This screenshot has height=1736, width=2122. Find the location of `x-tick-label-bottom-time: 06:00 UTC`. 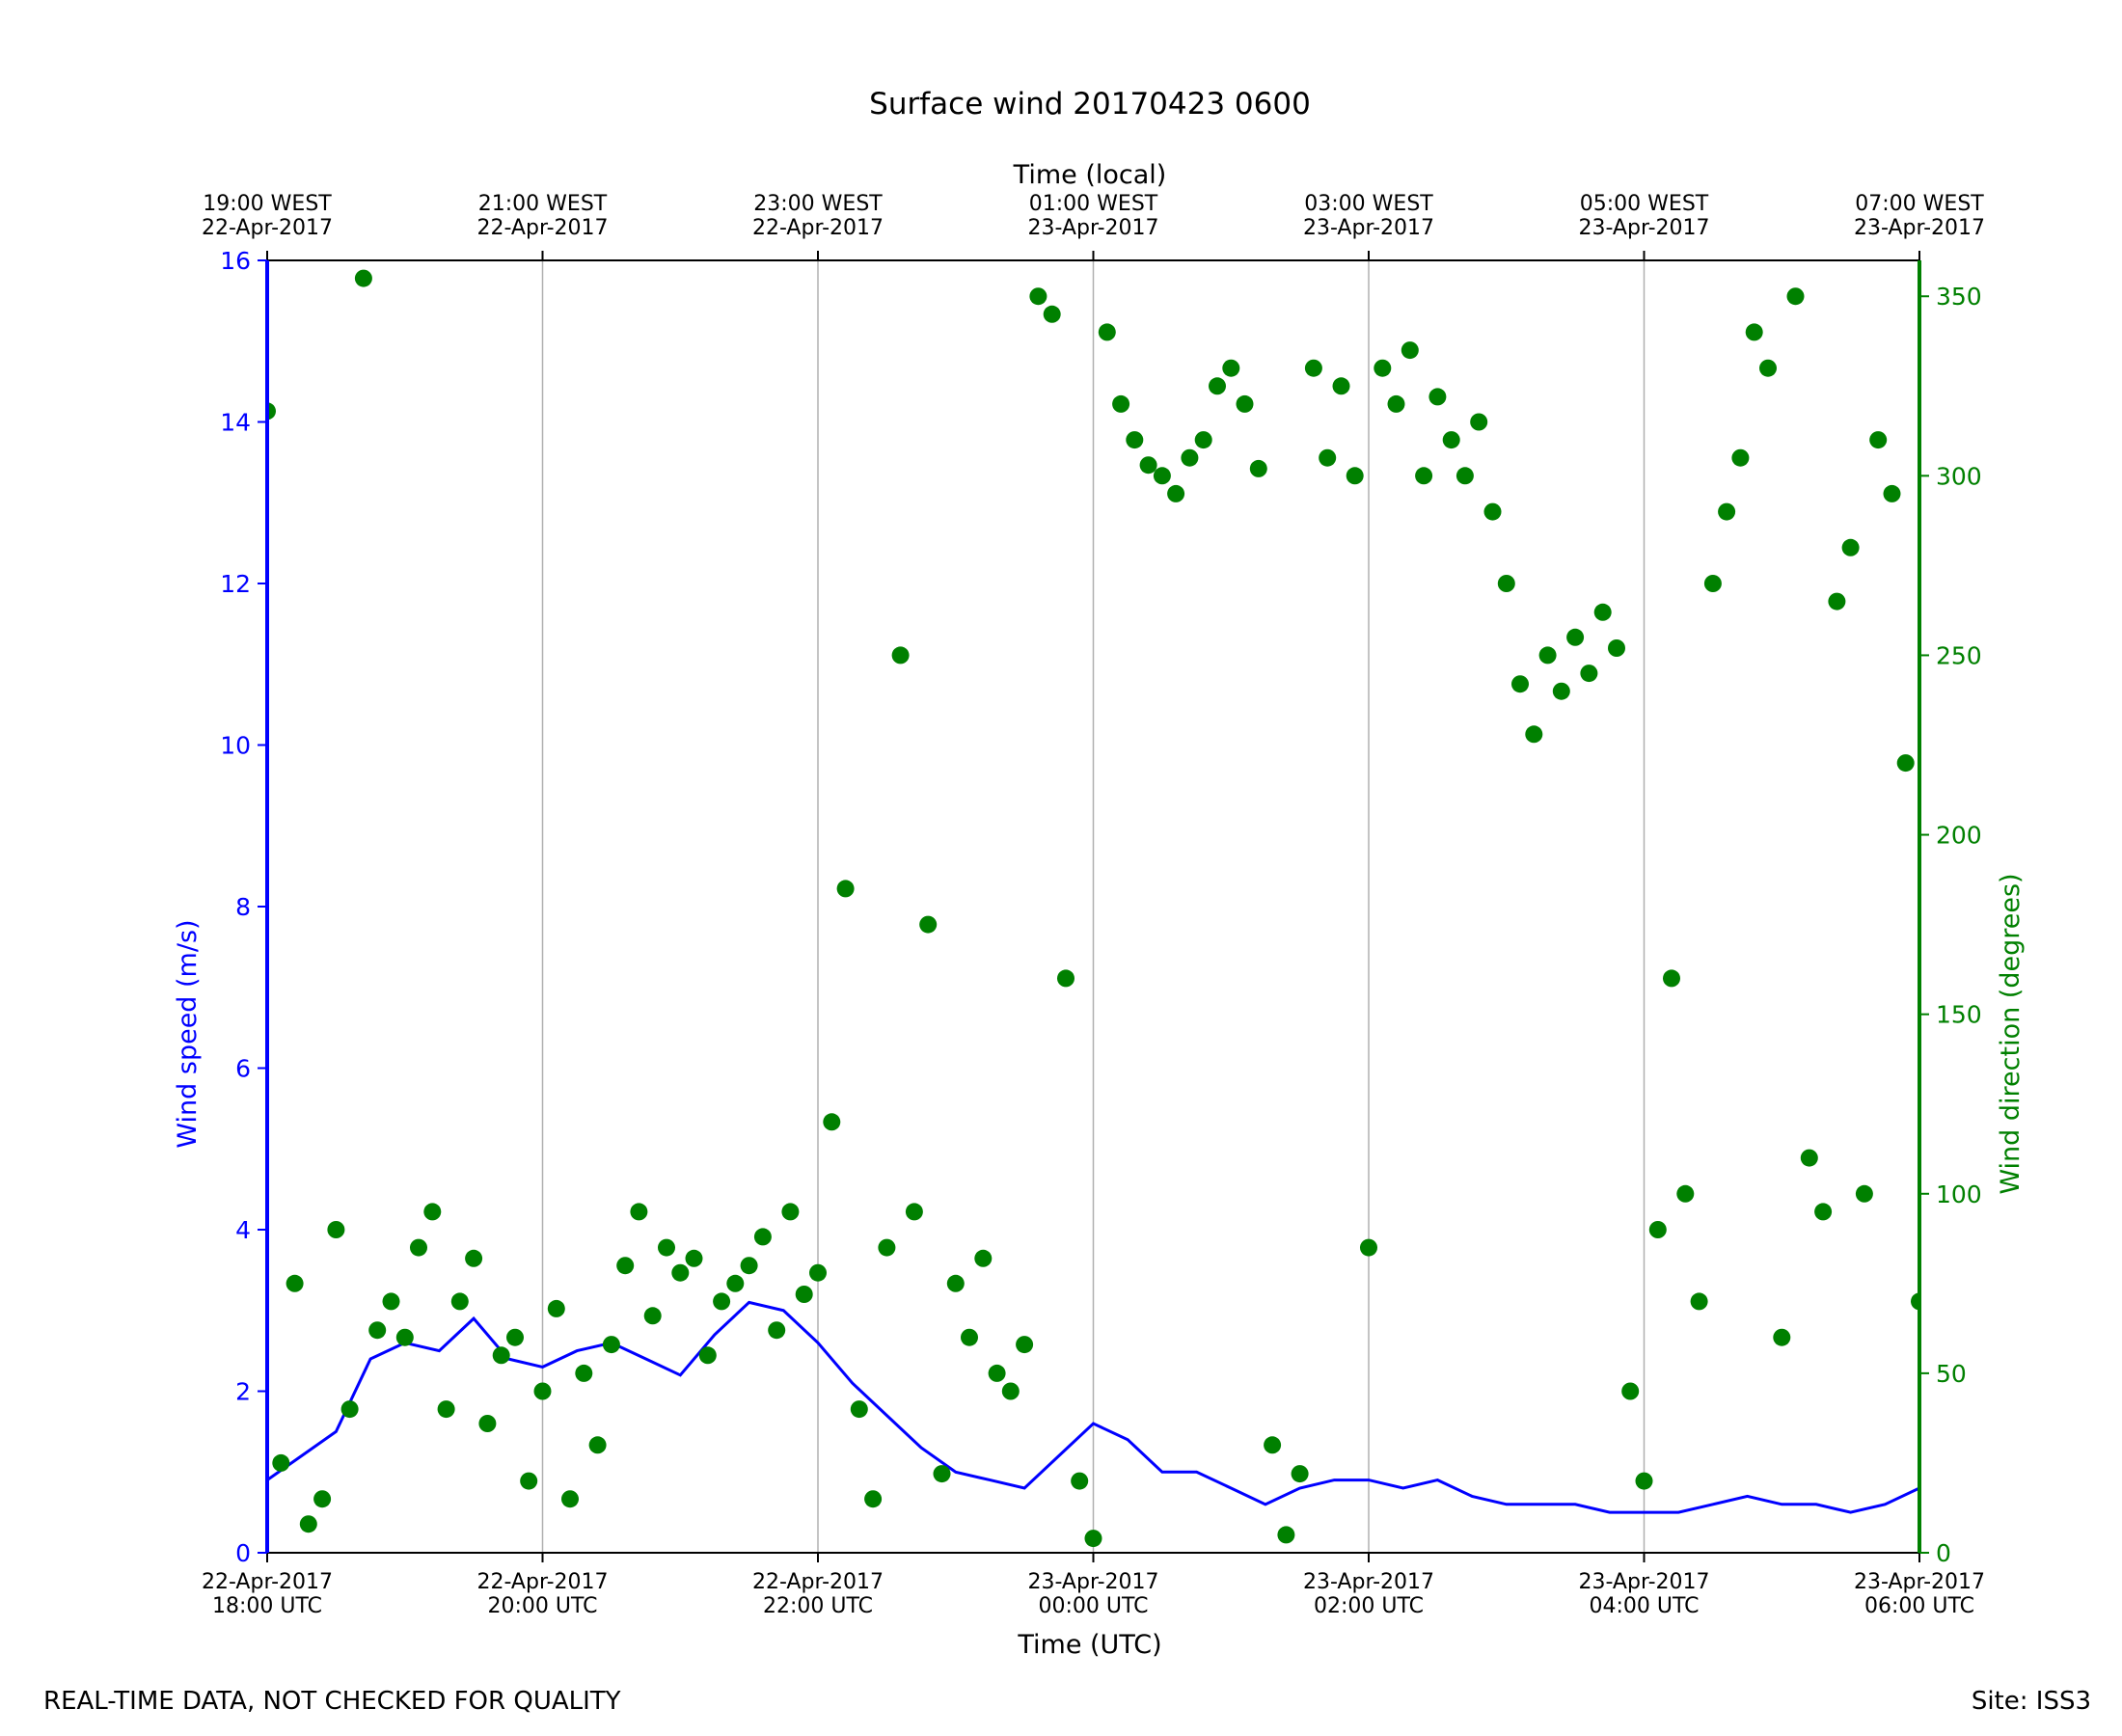

x-tick-label-bottom-time: 06:00 UTC is located at coordinates (1919, 1606).